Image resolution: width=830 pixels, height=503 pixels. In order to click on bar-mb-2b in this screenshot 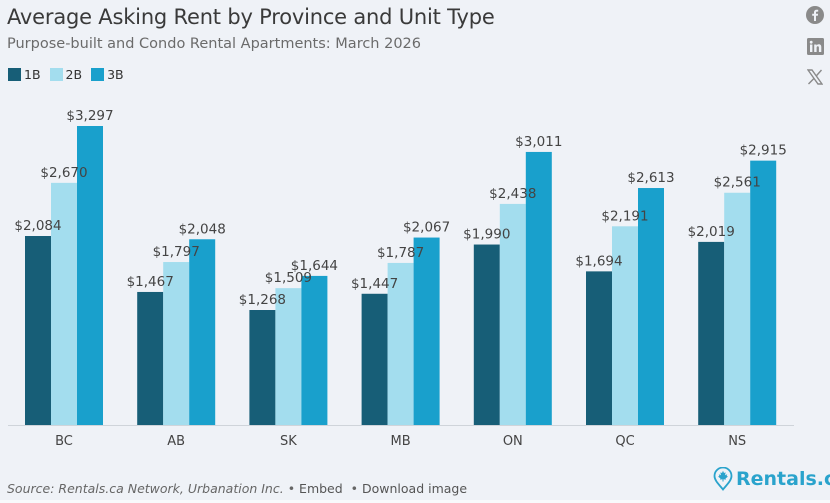, I will do `click(400, 343)`.